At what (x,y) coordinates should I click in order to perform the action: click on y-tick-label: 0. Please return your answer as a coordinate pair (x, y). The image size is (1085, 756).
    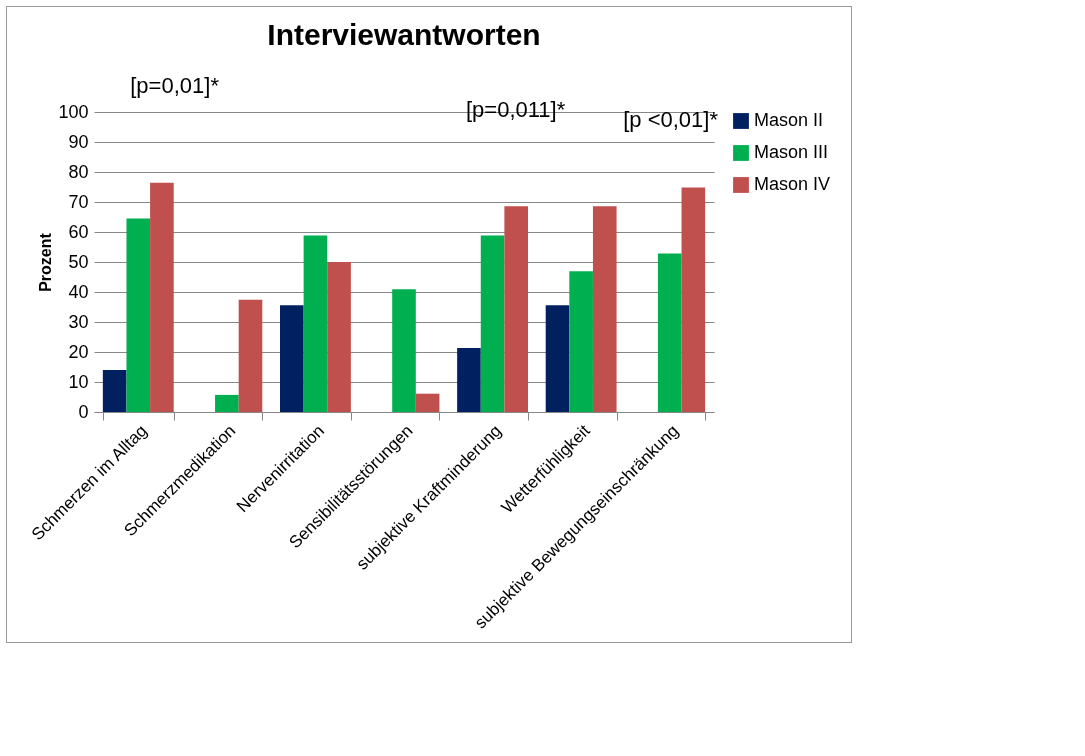
    Looking at the image, I should click on (83, 411).